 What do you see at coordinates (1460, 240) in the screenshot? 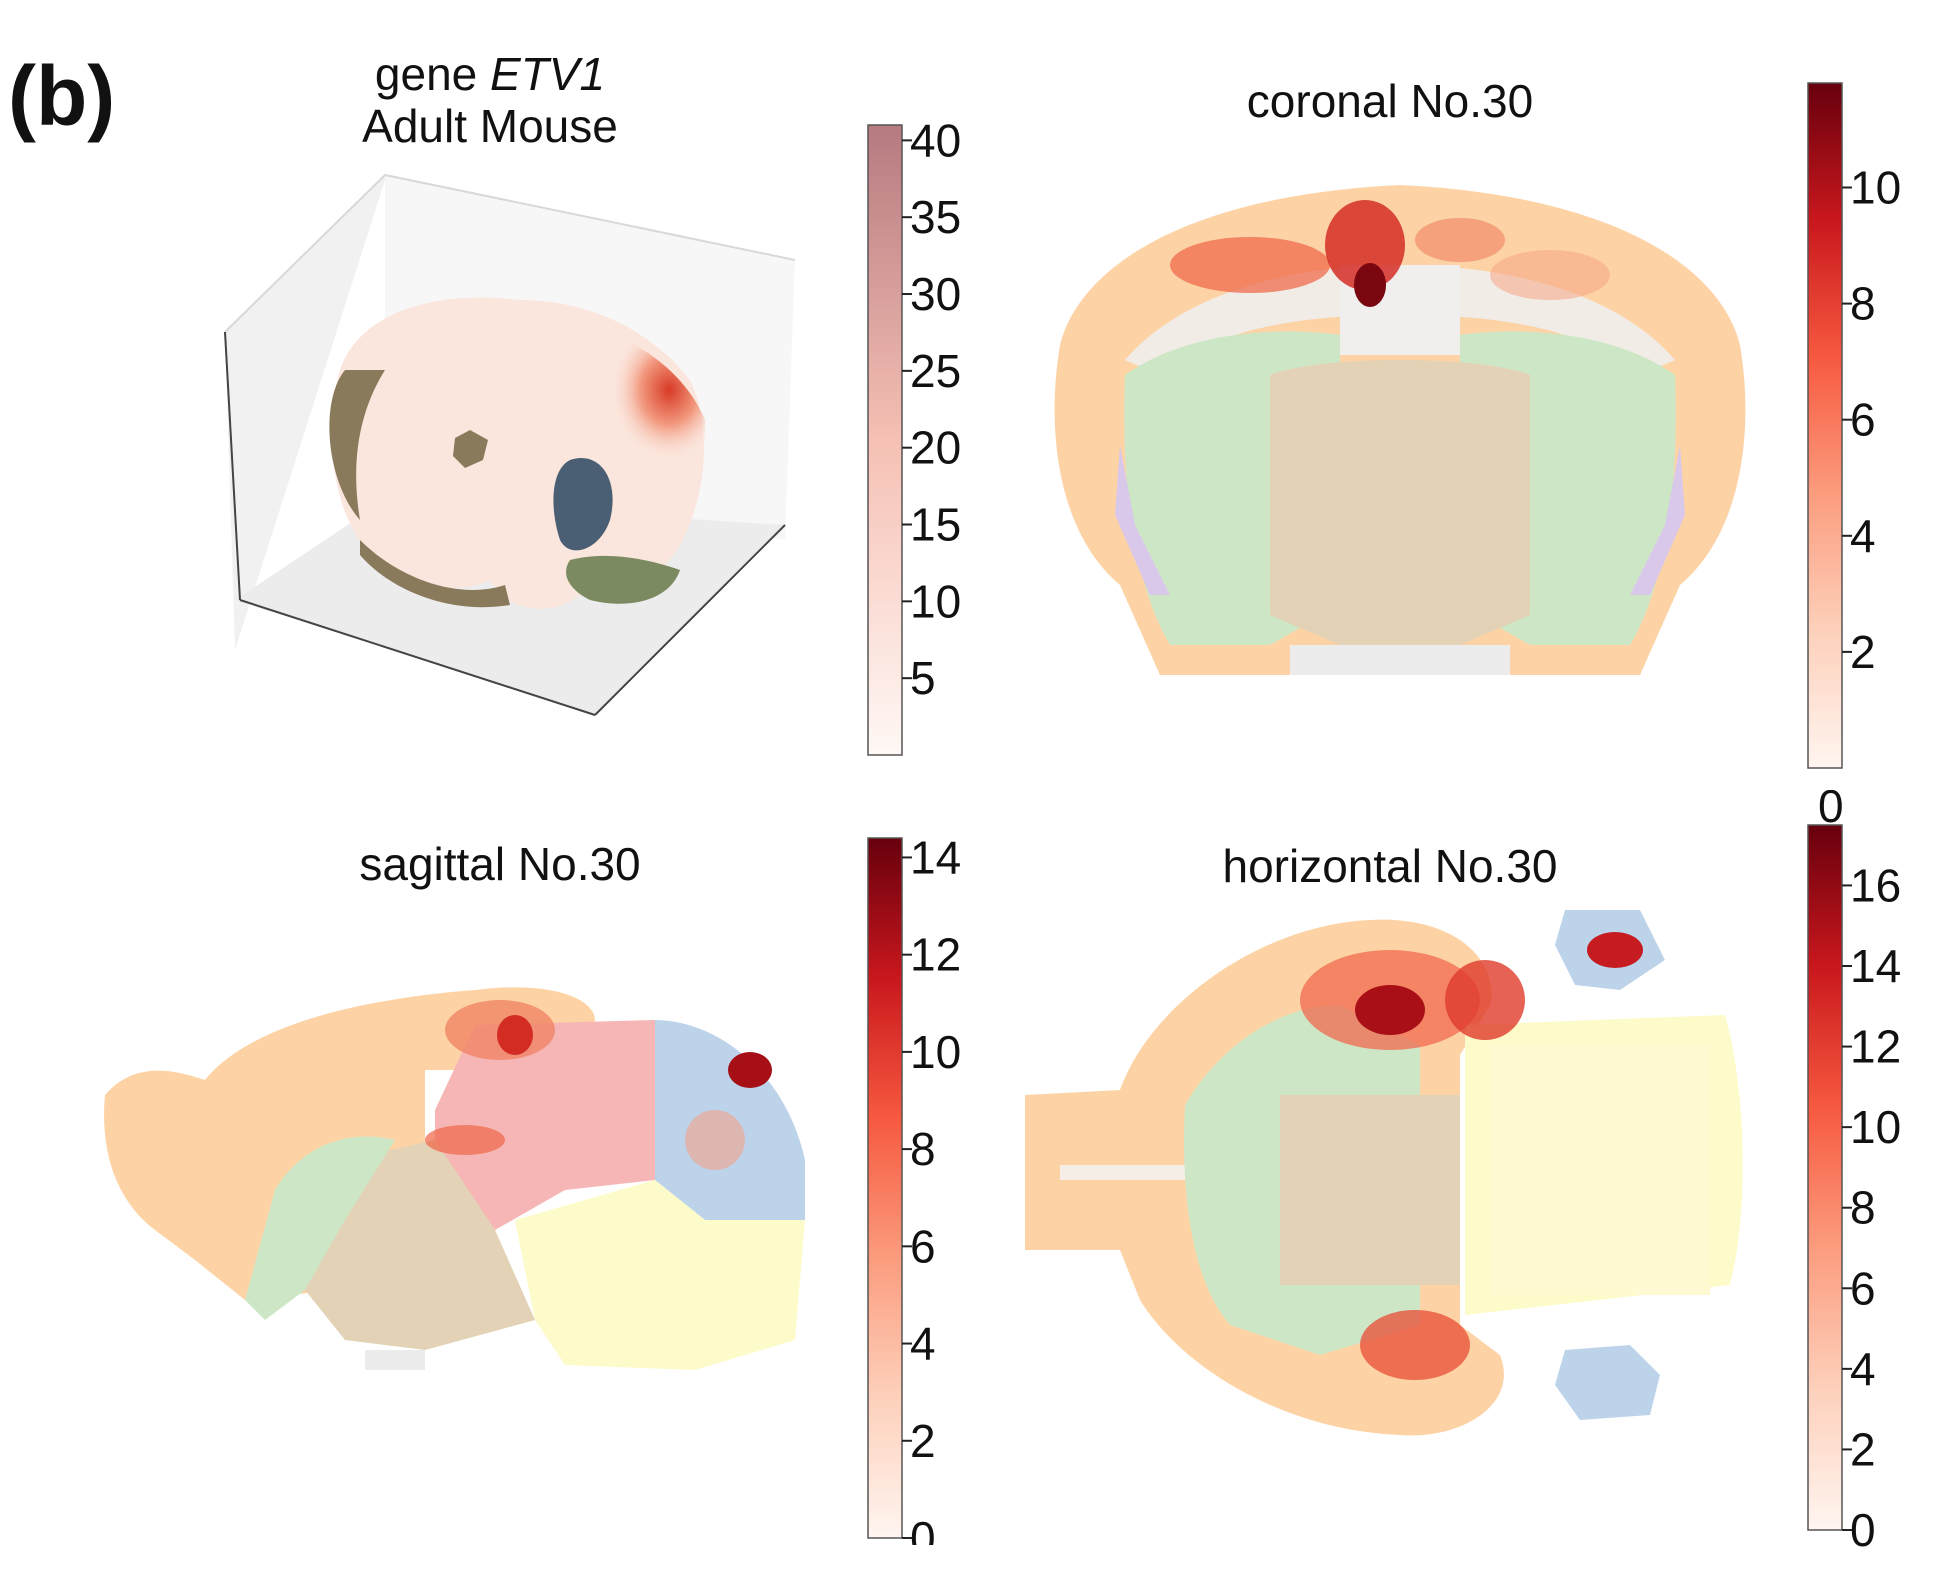
I see `coronal-hotspot-right` at bounding box center [1460, 240].